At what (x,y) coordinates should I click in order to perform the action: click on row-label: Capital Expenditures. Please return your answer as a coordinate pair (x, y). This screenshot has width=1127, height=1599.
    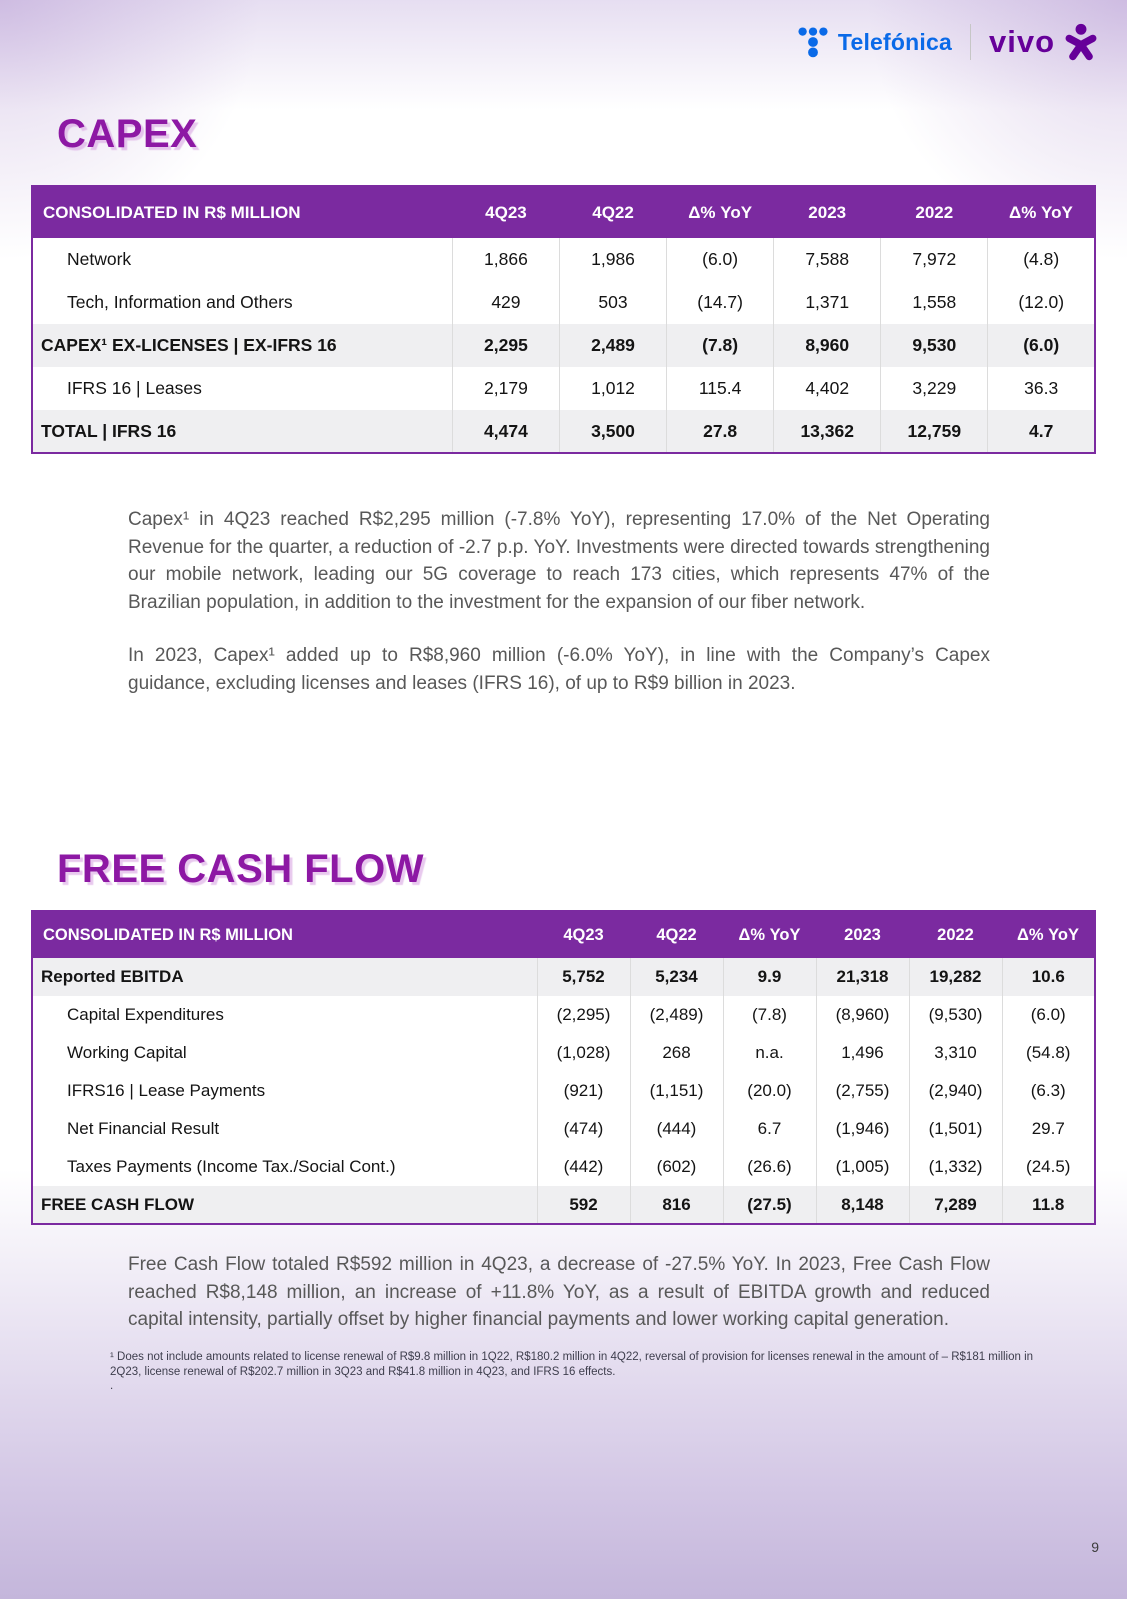
    Looking at the image, I should click on (145, 1014).